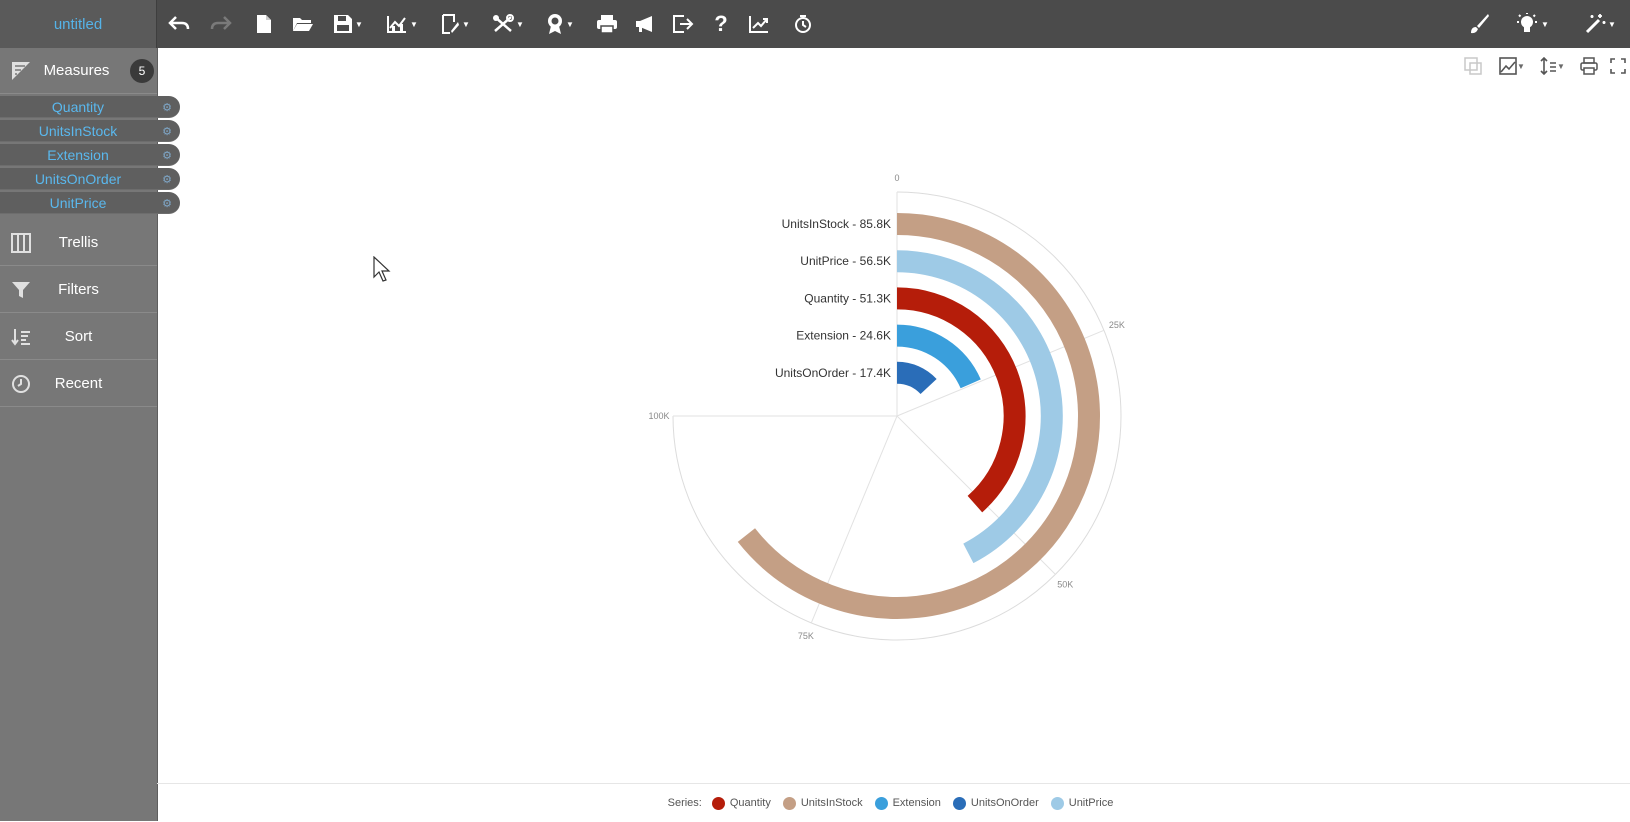 This screenshot has height=822, width=1630. Describe the element at coordinates (179, 24) in the screenshot. I see `undo-button` at that location.